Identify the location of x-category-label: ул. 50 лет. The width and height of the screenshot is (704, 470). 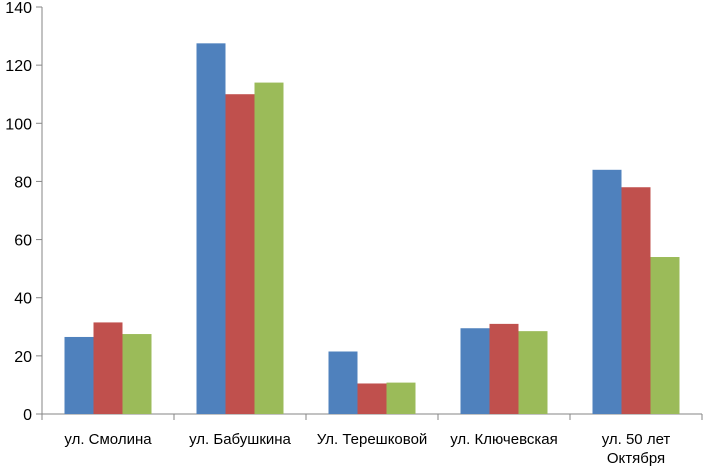
(636, 439).